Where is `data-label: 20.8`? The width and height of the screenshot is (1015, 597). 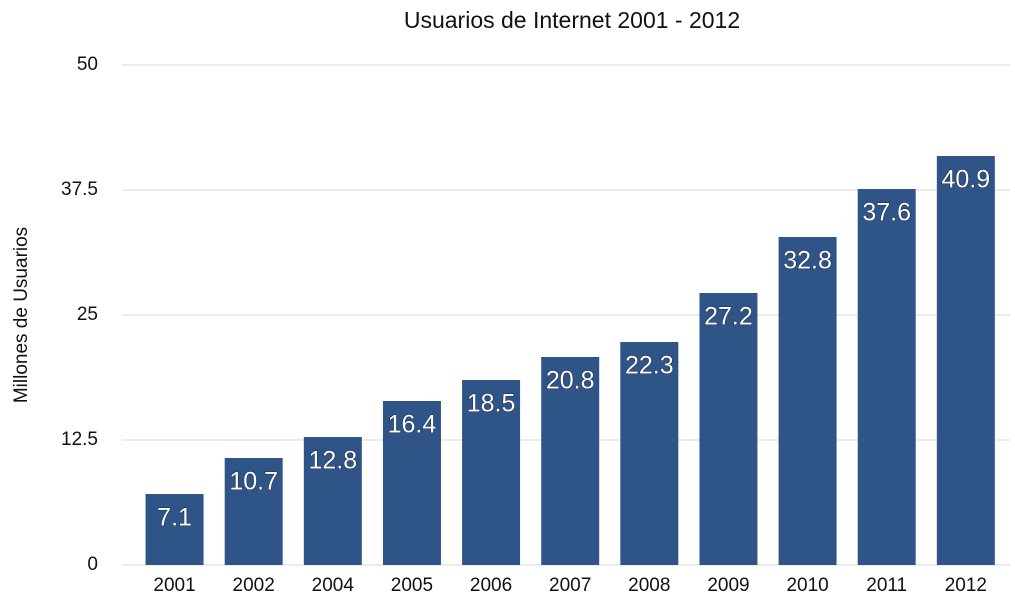 data-label: 20.8 is located at coordinates (570, 381).